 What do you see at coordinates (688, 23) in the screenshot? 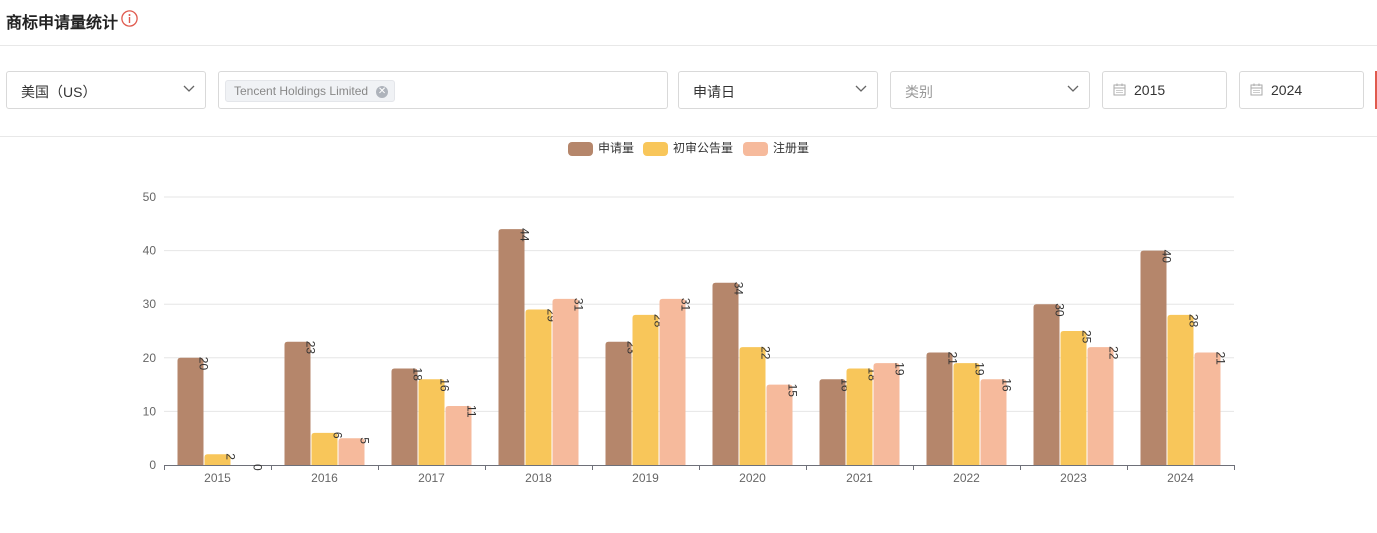
I see `page-header: 商标申请量统计` at bounding box center [688, 23].